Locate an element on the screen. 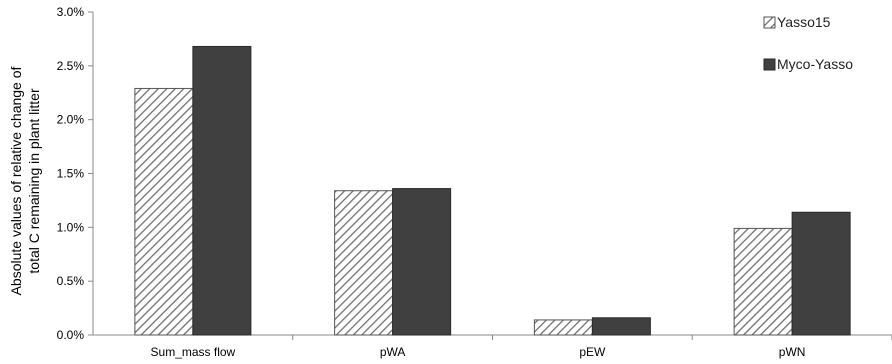  x-category-label: pWN is located at coordinates (792, 352).